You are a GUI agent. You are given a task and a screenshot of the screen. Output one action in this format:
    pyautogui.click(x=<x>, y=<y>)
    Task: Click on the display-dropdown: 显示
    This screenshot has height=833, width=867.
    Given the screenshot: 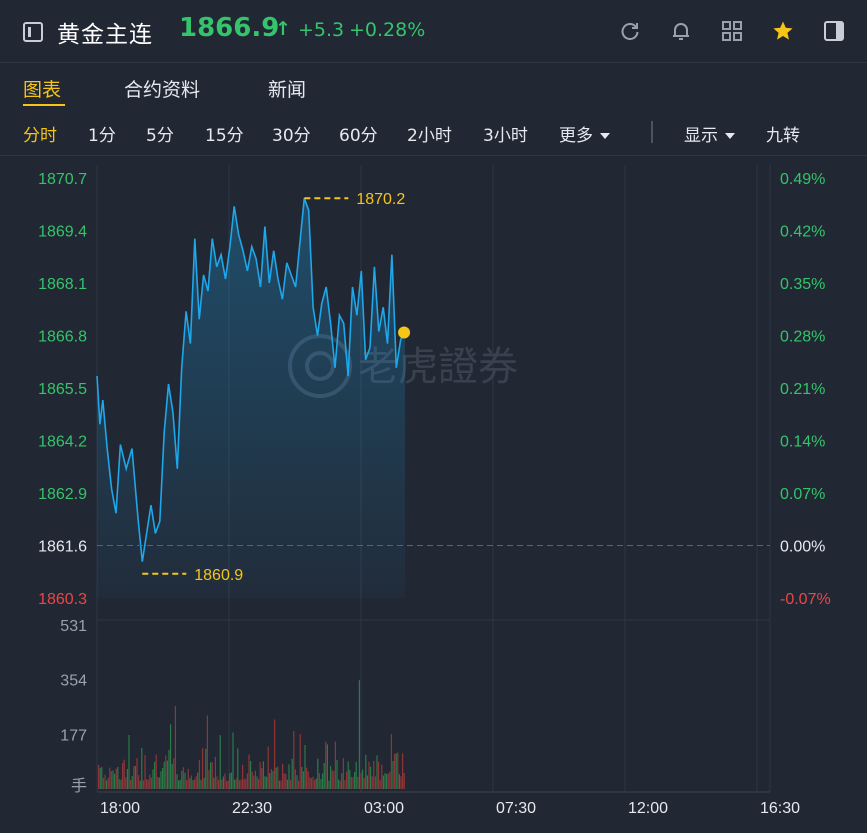 What is the action you would take?
    pyautogui.click(x=709, y=133)
    